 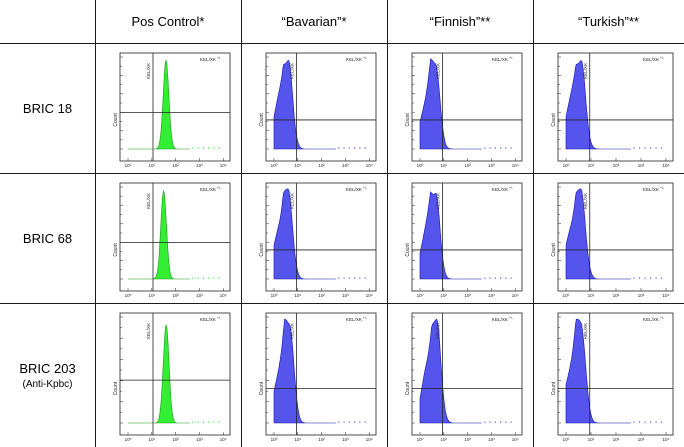 I want to click on grid-horizontal-line, so click(x=342, y=303).